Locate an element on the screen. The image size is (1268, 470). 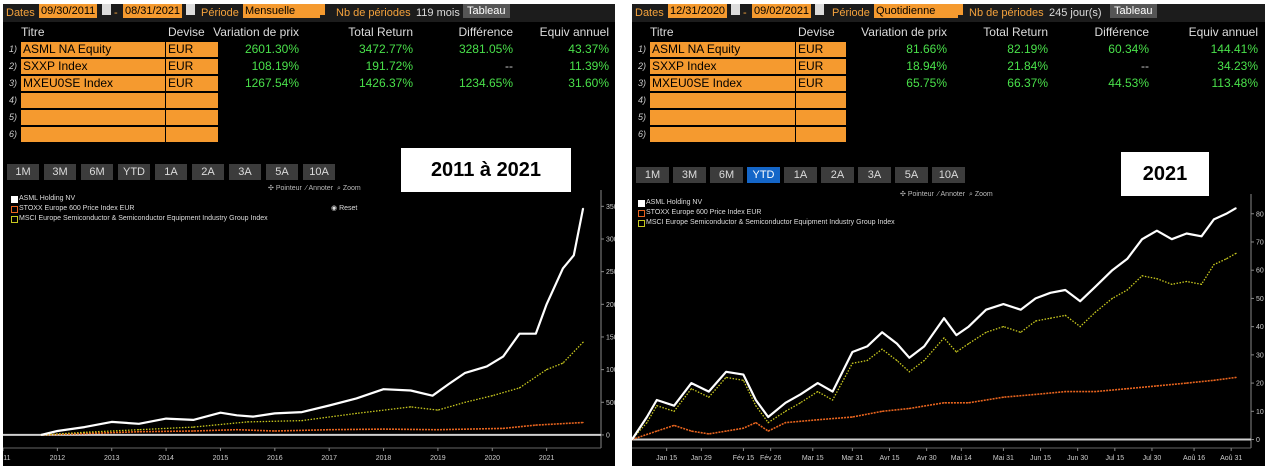
start-date-field: 09/30/2011 is located at coordinates (68, 11).